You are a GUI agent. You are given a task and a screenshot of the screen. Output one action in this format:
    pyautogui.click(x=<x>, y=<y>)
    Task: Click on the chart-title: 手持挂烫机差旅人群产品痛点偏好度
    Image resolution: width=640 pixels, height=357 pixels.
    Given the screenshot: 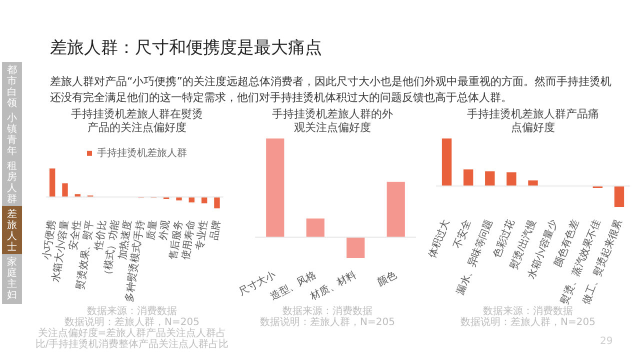 What is the action you would take?
    pyautogui.click(x=533, y=121)
    